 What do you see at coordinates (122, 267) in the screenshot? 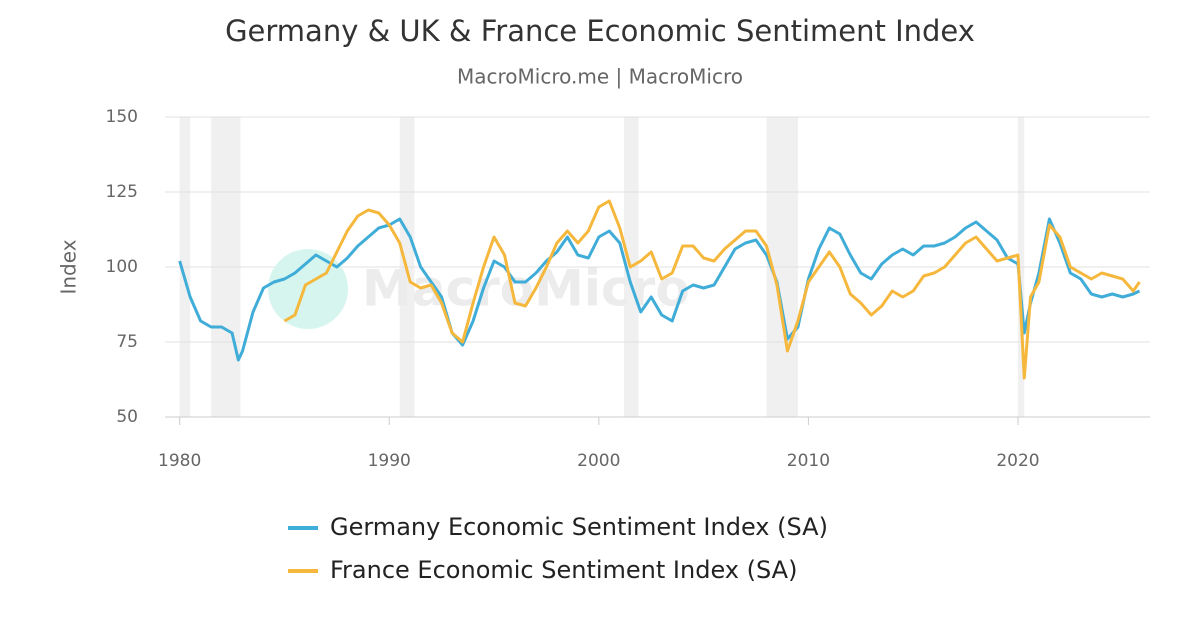
I see `y-tick-label: 100` at bounding box center [122, 267].